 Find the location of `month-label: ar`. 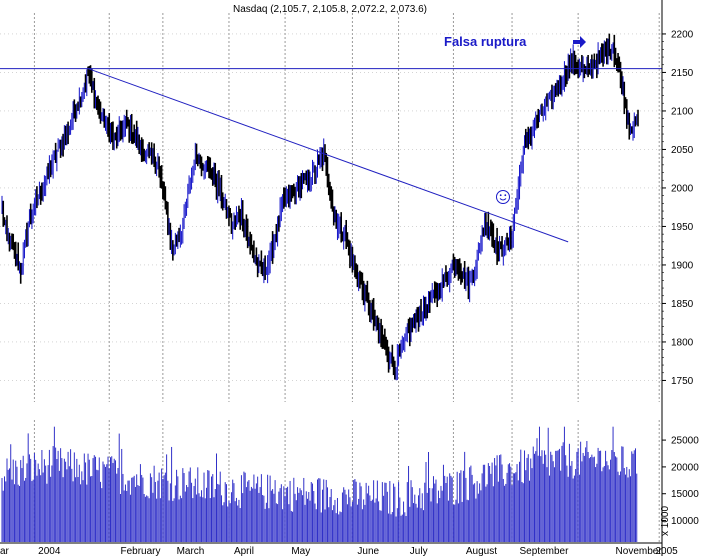

month-label: ar is located at coordinates (5, 551).